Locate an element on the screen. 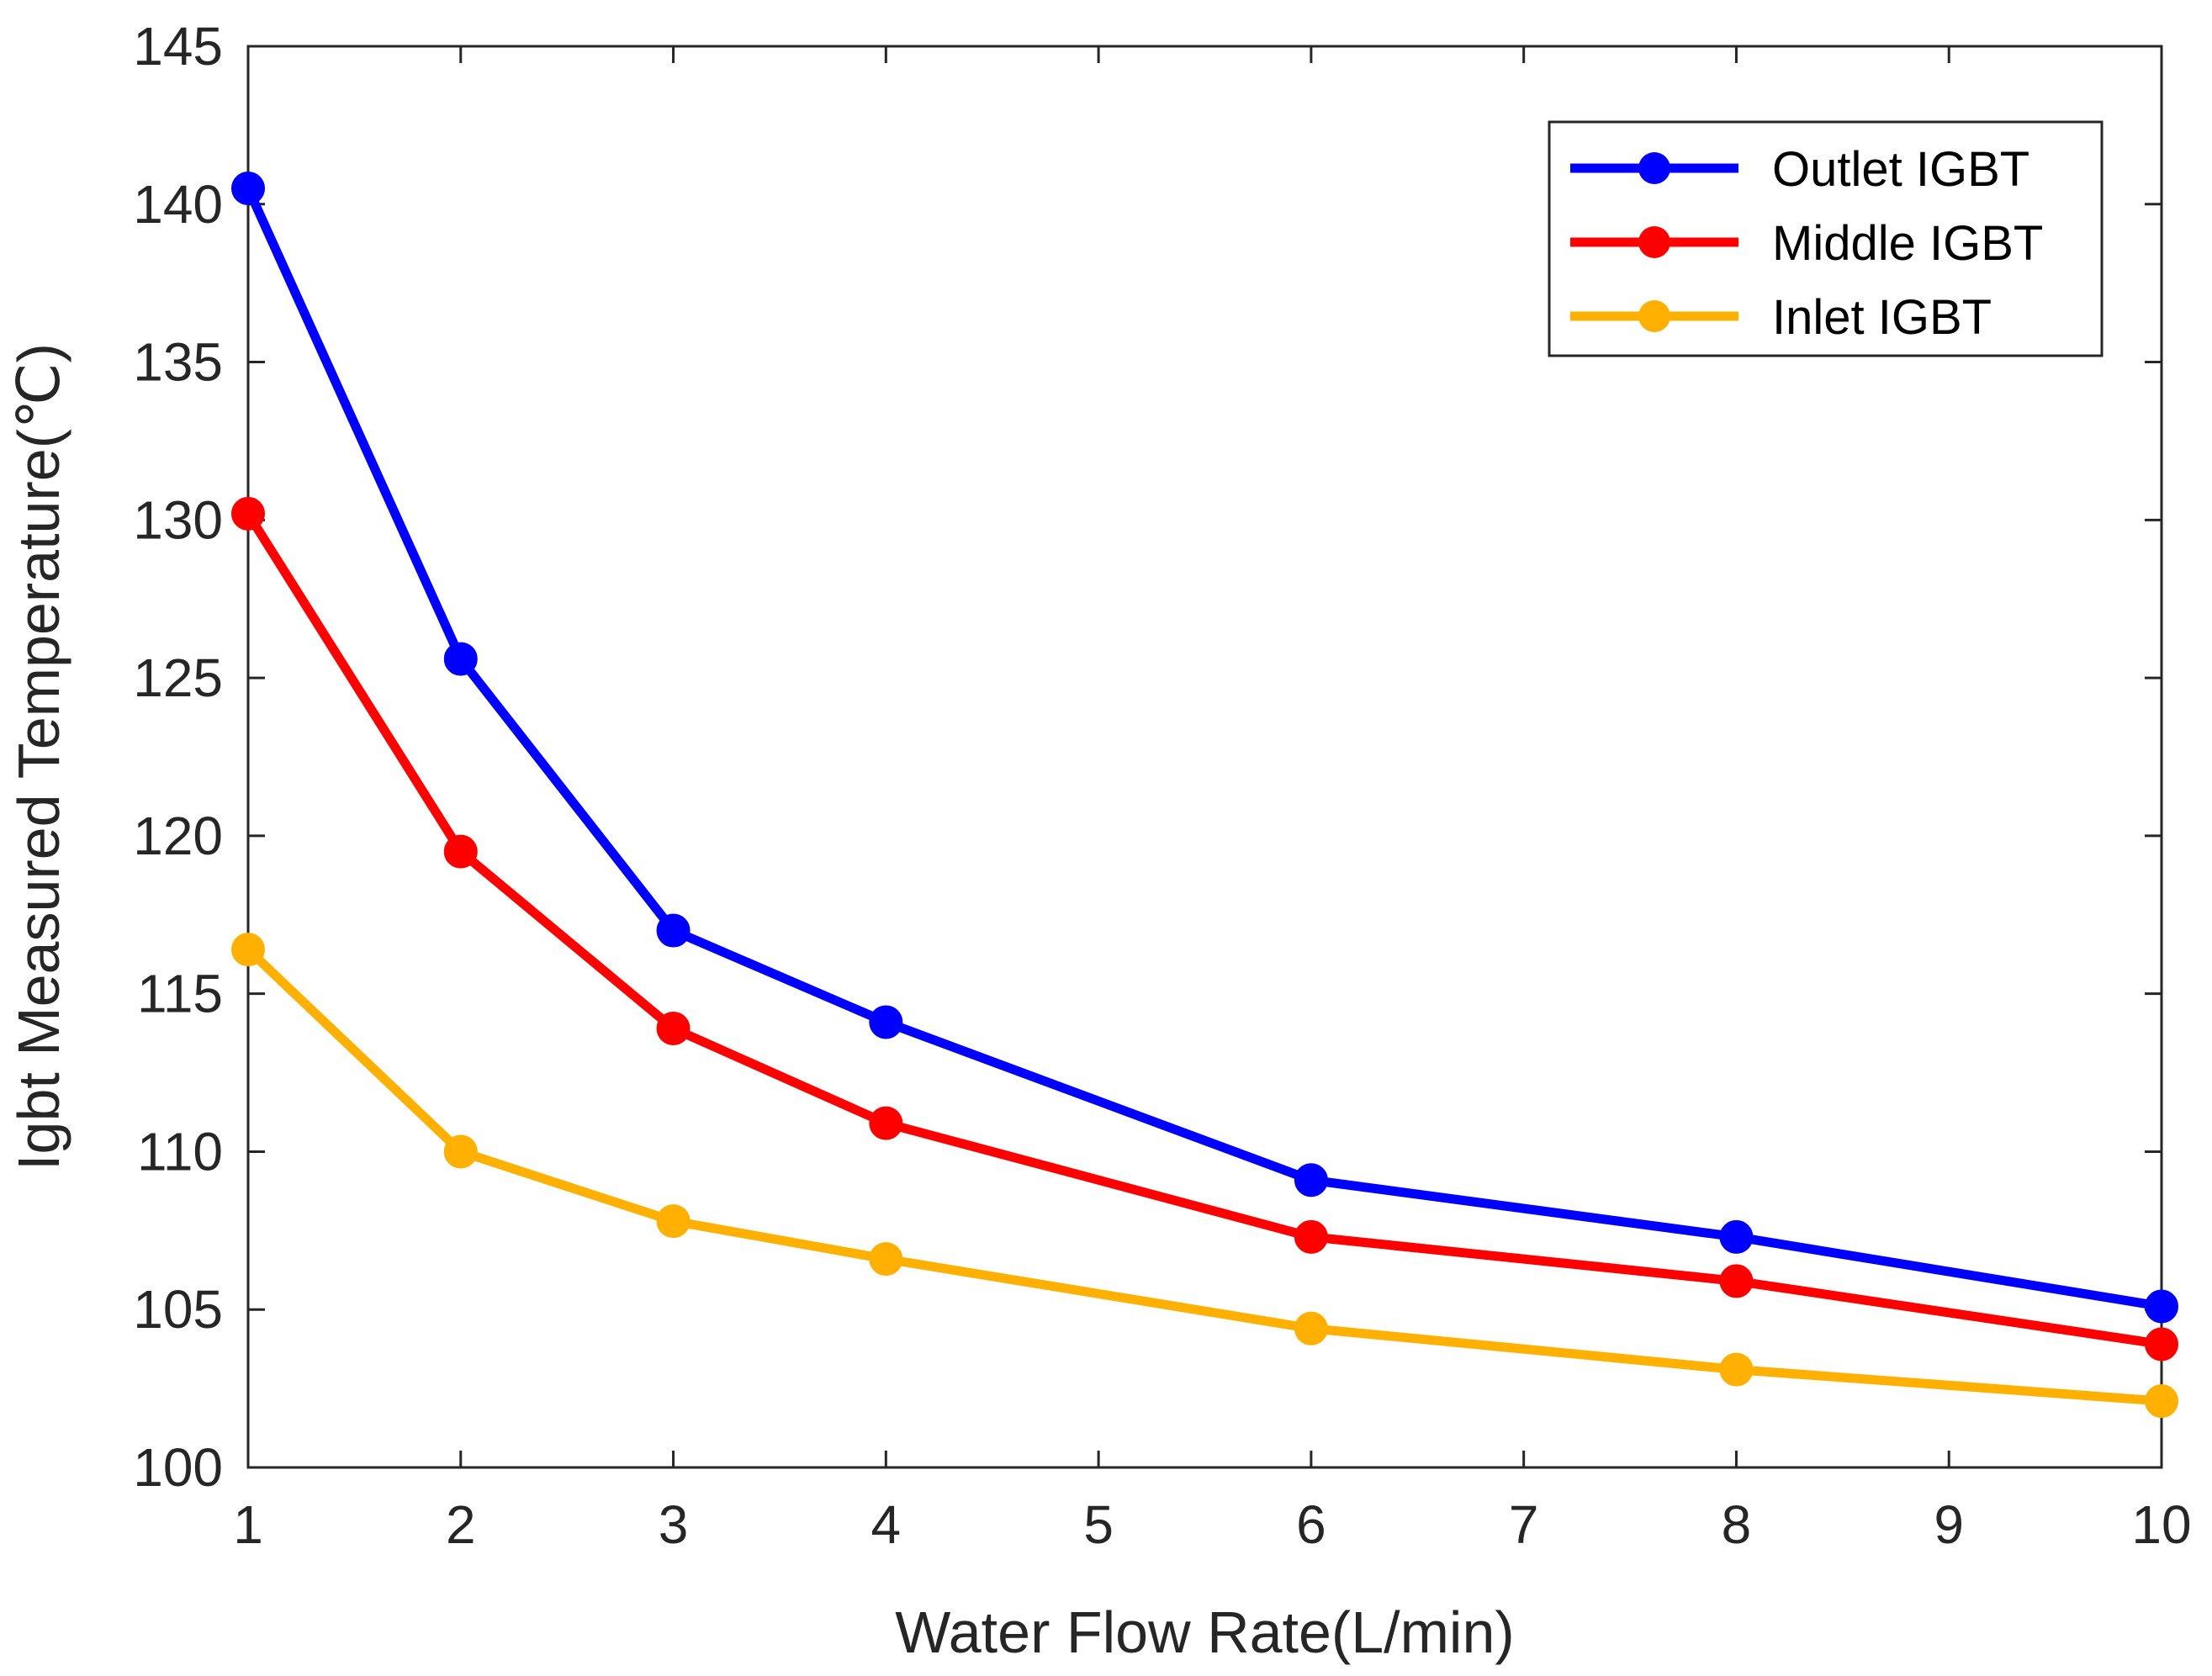  x-tick-label: 9 is located at coordinates (1949, 1524).